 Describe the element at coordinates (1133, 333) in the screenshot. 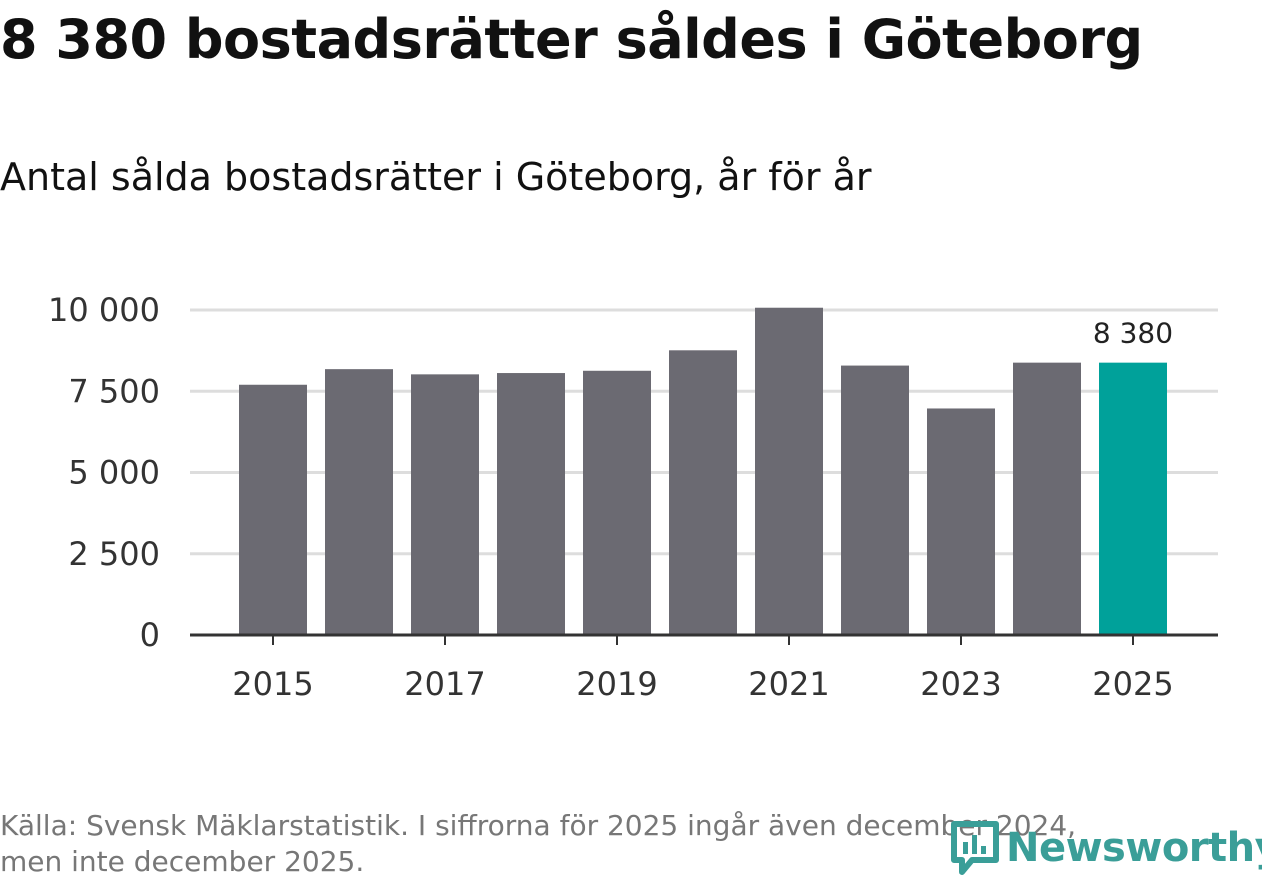

I see `data-label: 8 380` at that location.